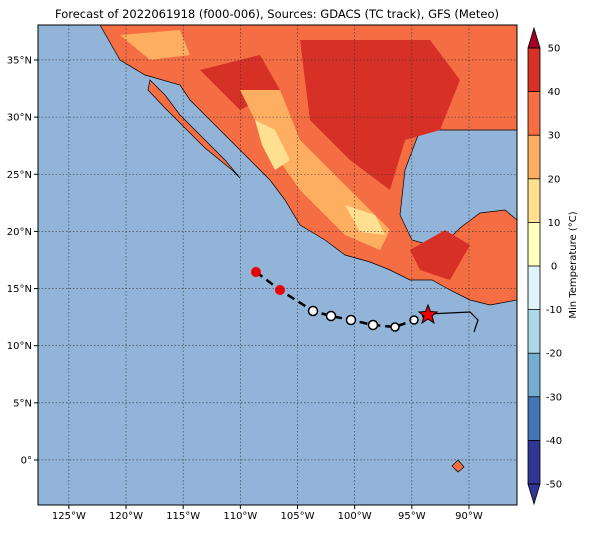  What do you see at coordinates (453, 322) in the screenshot?
I see `track-extension` at bounding box center [453, 322].